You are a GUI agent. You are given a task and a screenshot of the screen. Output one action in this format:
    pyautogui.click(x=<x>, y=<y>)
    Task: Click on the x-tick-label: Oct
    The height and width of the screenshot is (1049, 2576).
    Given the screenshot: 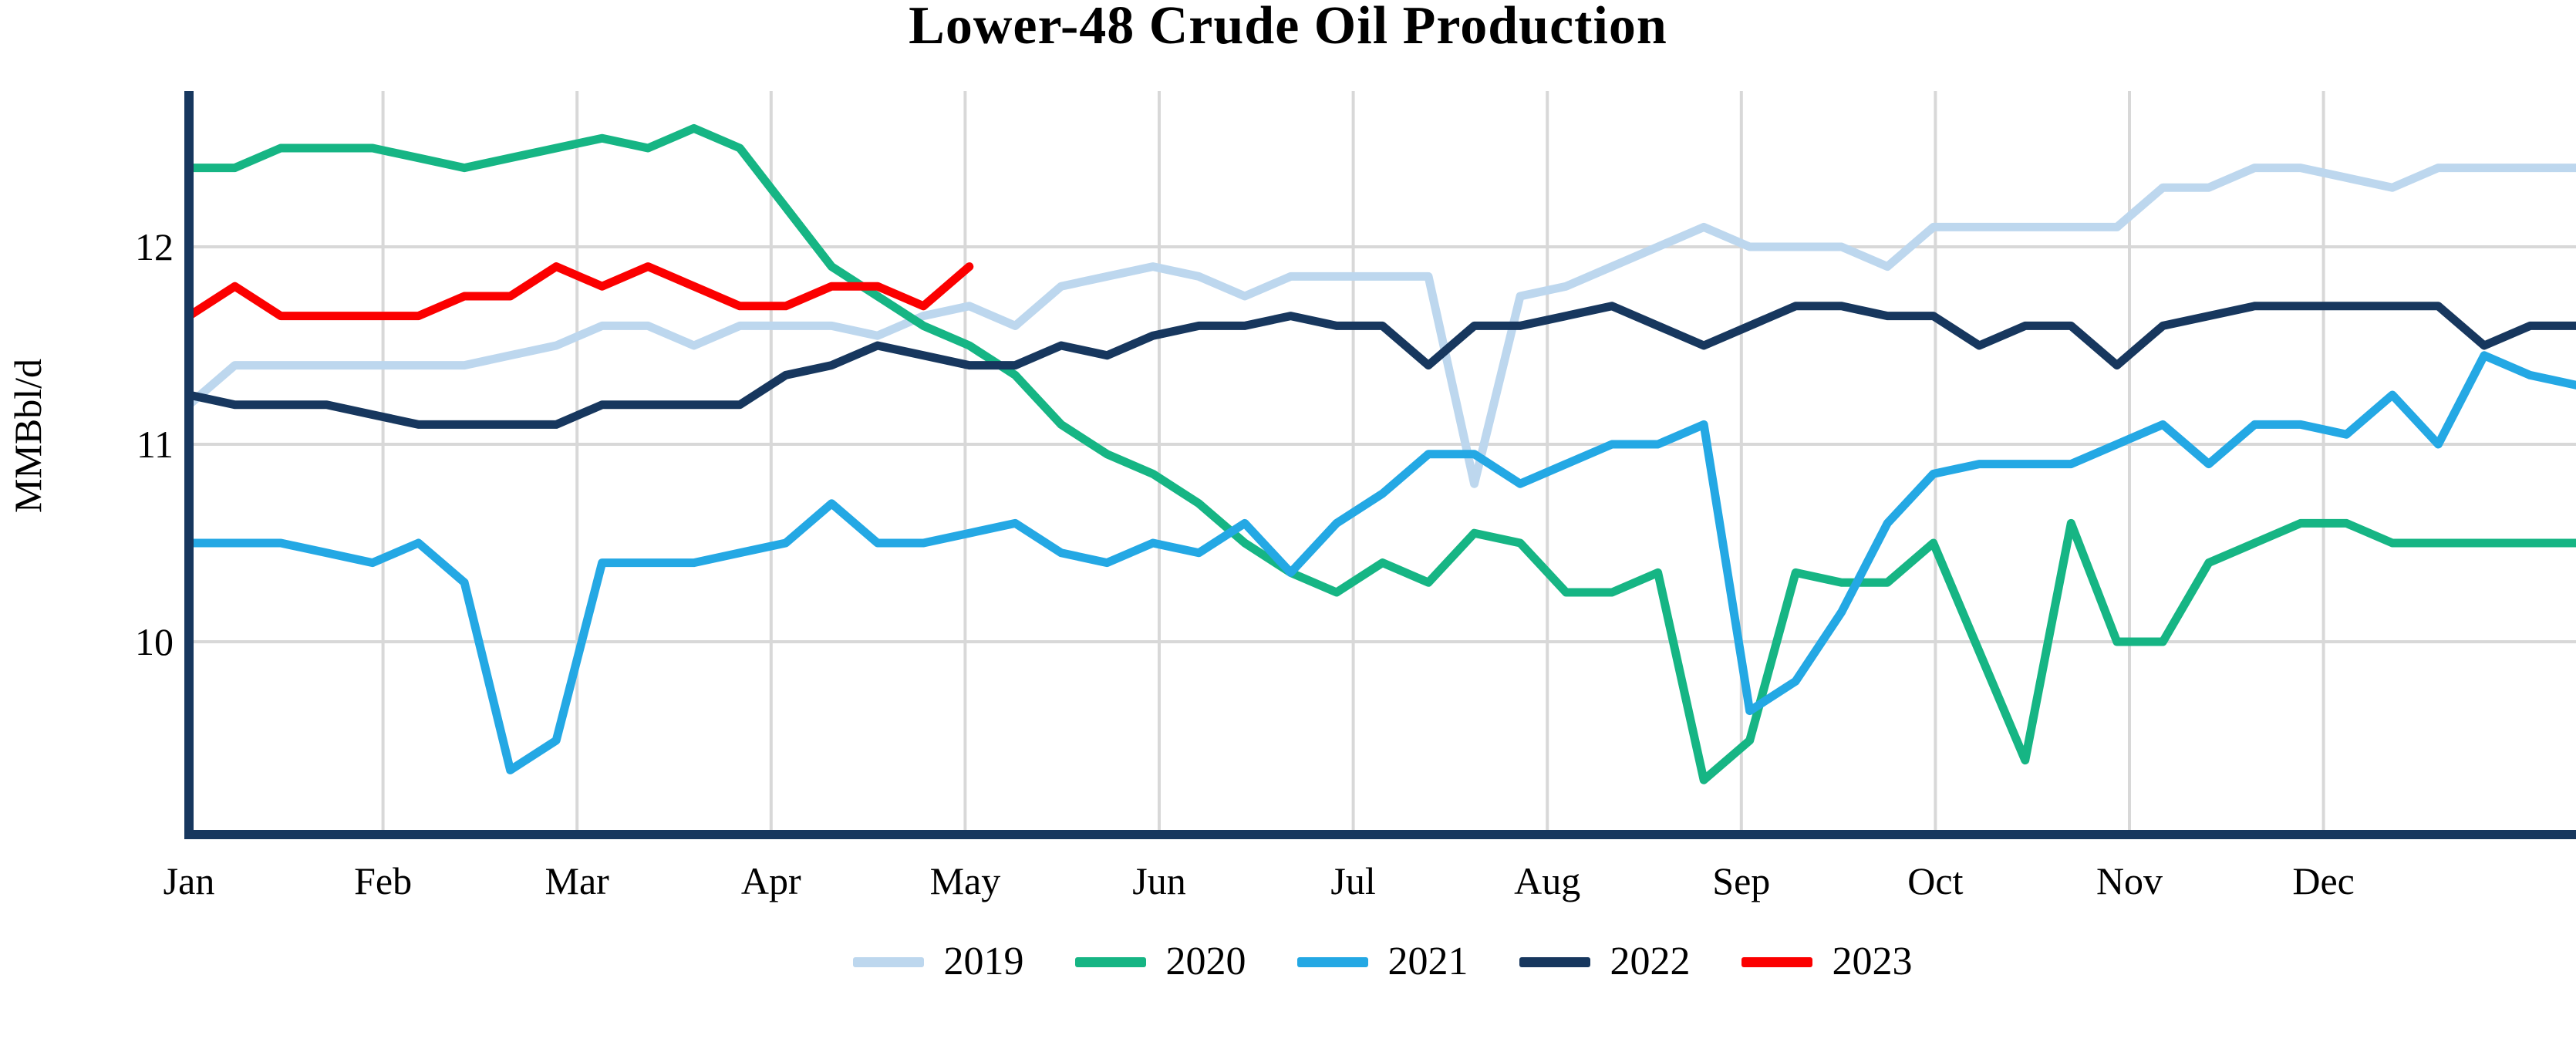 What is the action you would take?
    pyautogui.click(x=1935, y=880)
    